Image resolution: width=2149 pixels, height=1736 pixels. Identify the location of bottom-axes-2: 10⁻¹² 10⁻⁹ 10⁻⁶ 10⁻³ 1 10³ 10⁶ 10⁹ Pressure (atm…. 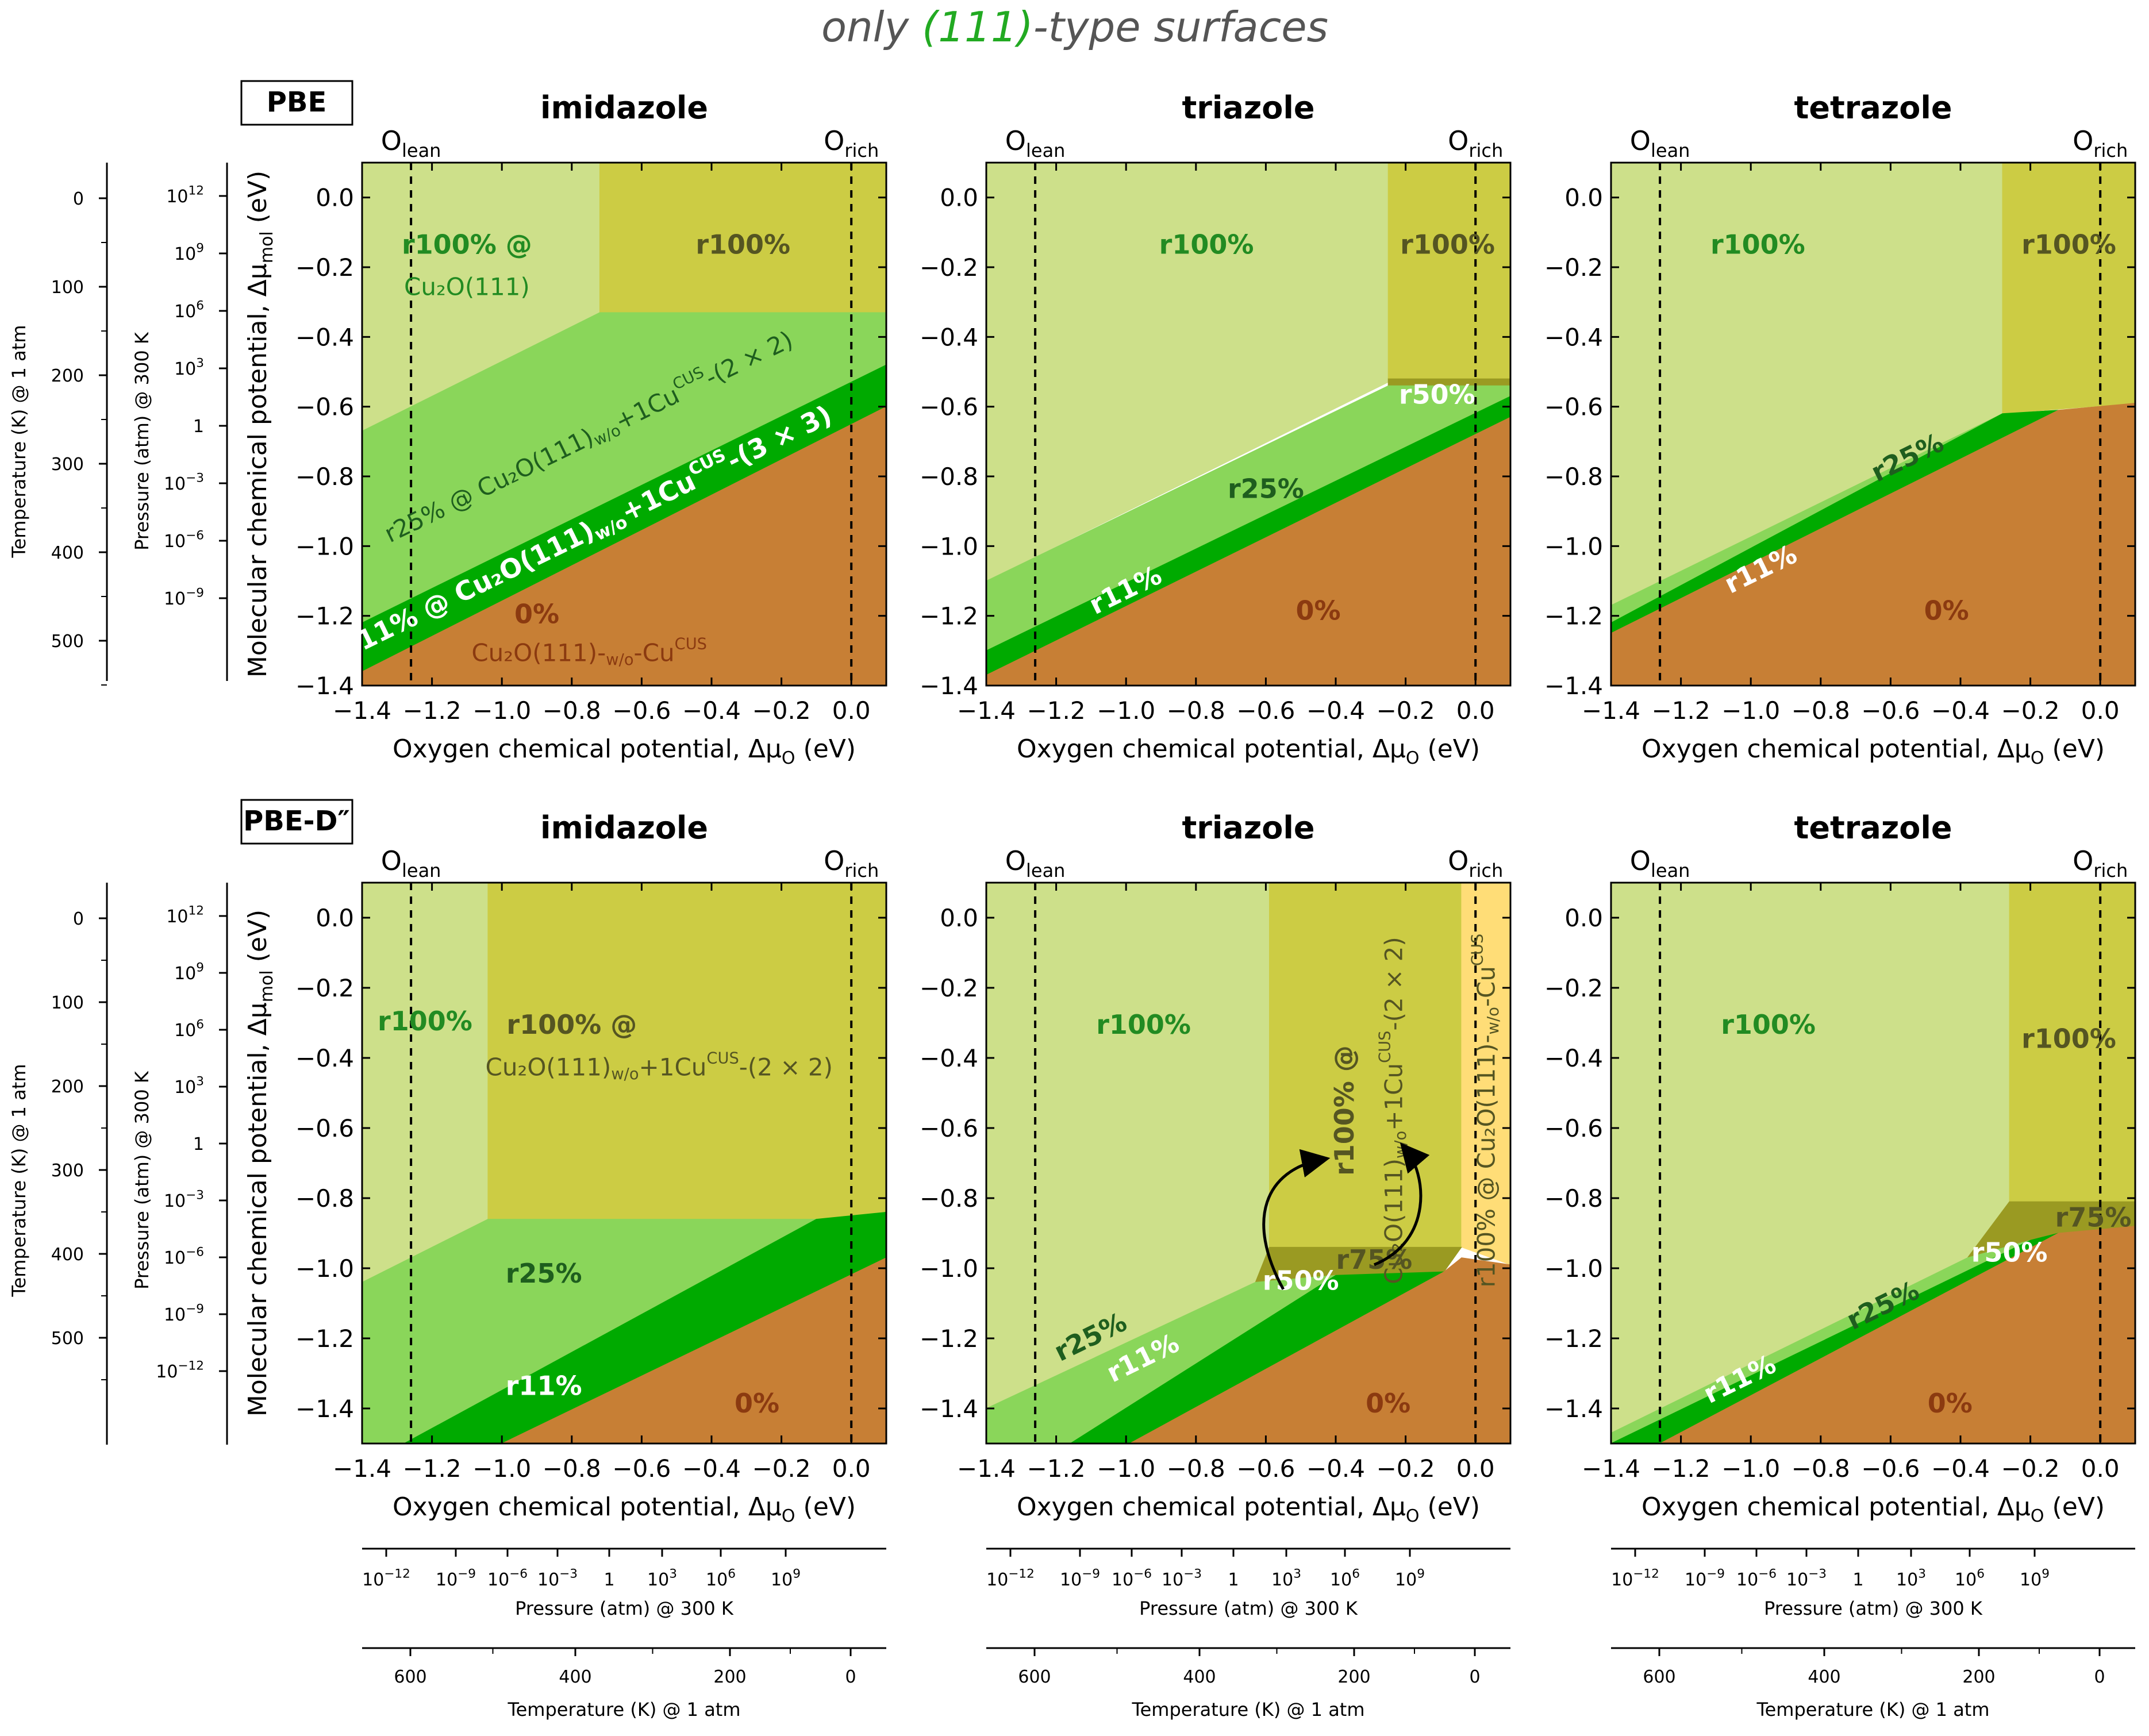
(1873, 1634).